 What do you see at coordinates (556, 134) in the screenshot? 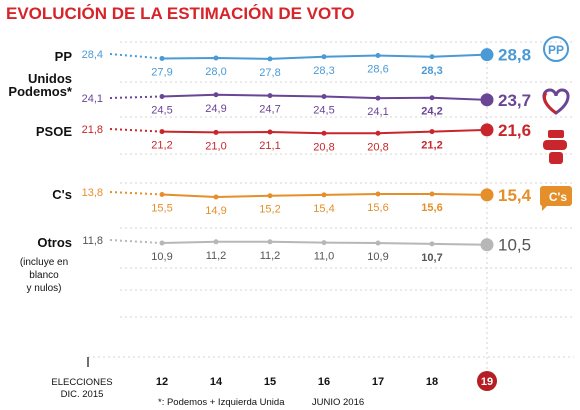
I see `psoe-logo-icon` at bounding box center [556, 134].